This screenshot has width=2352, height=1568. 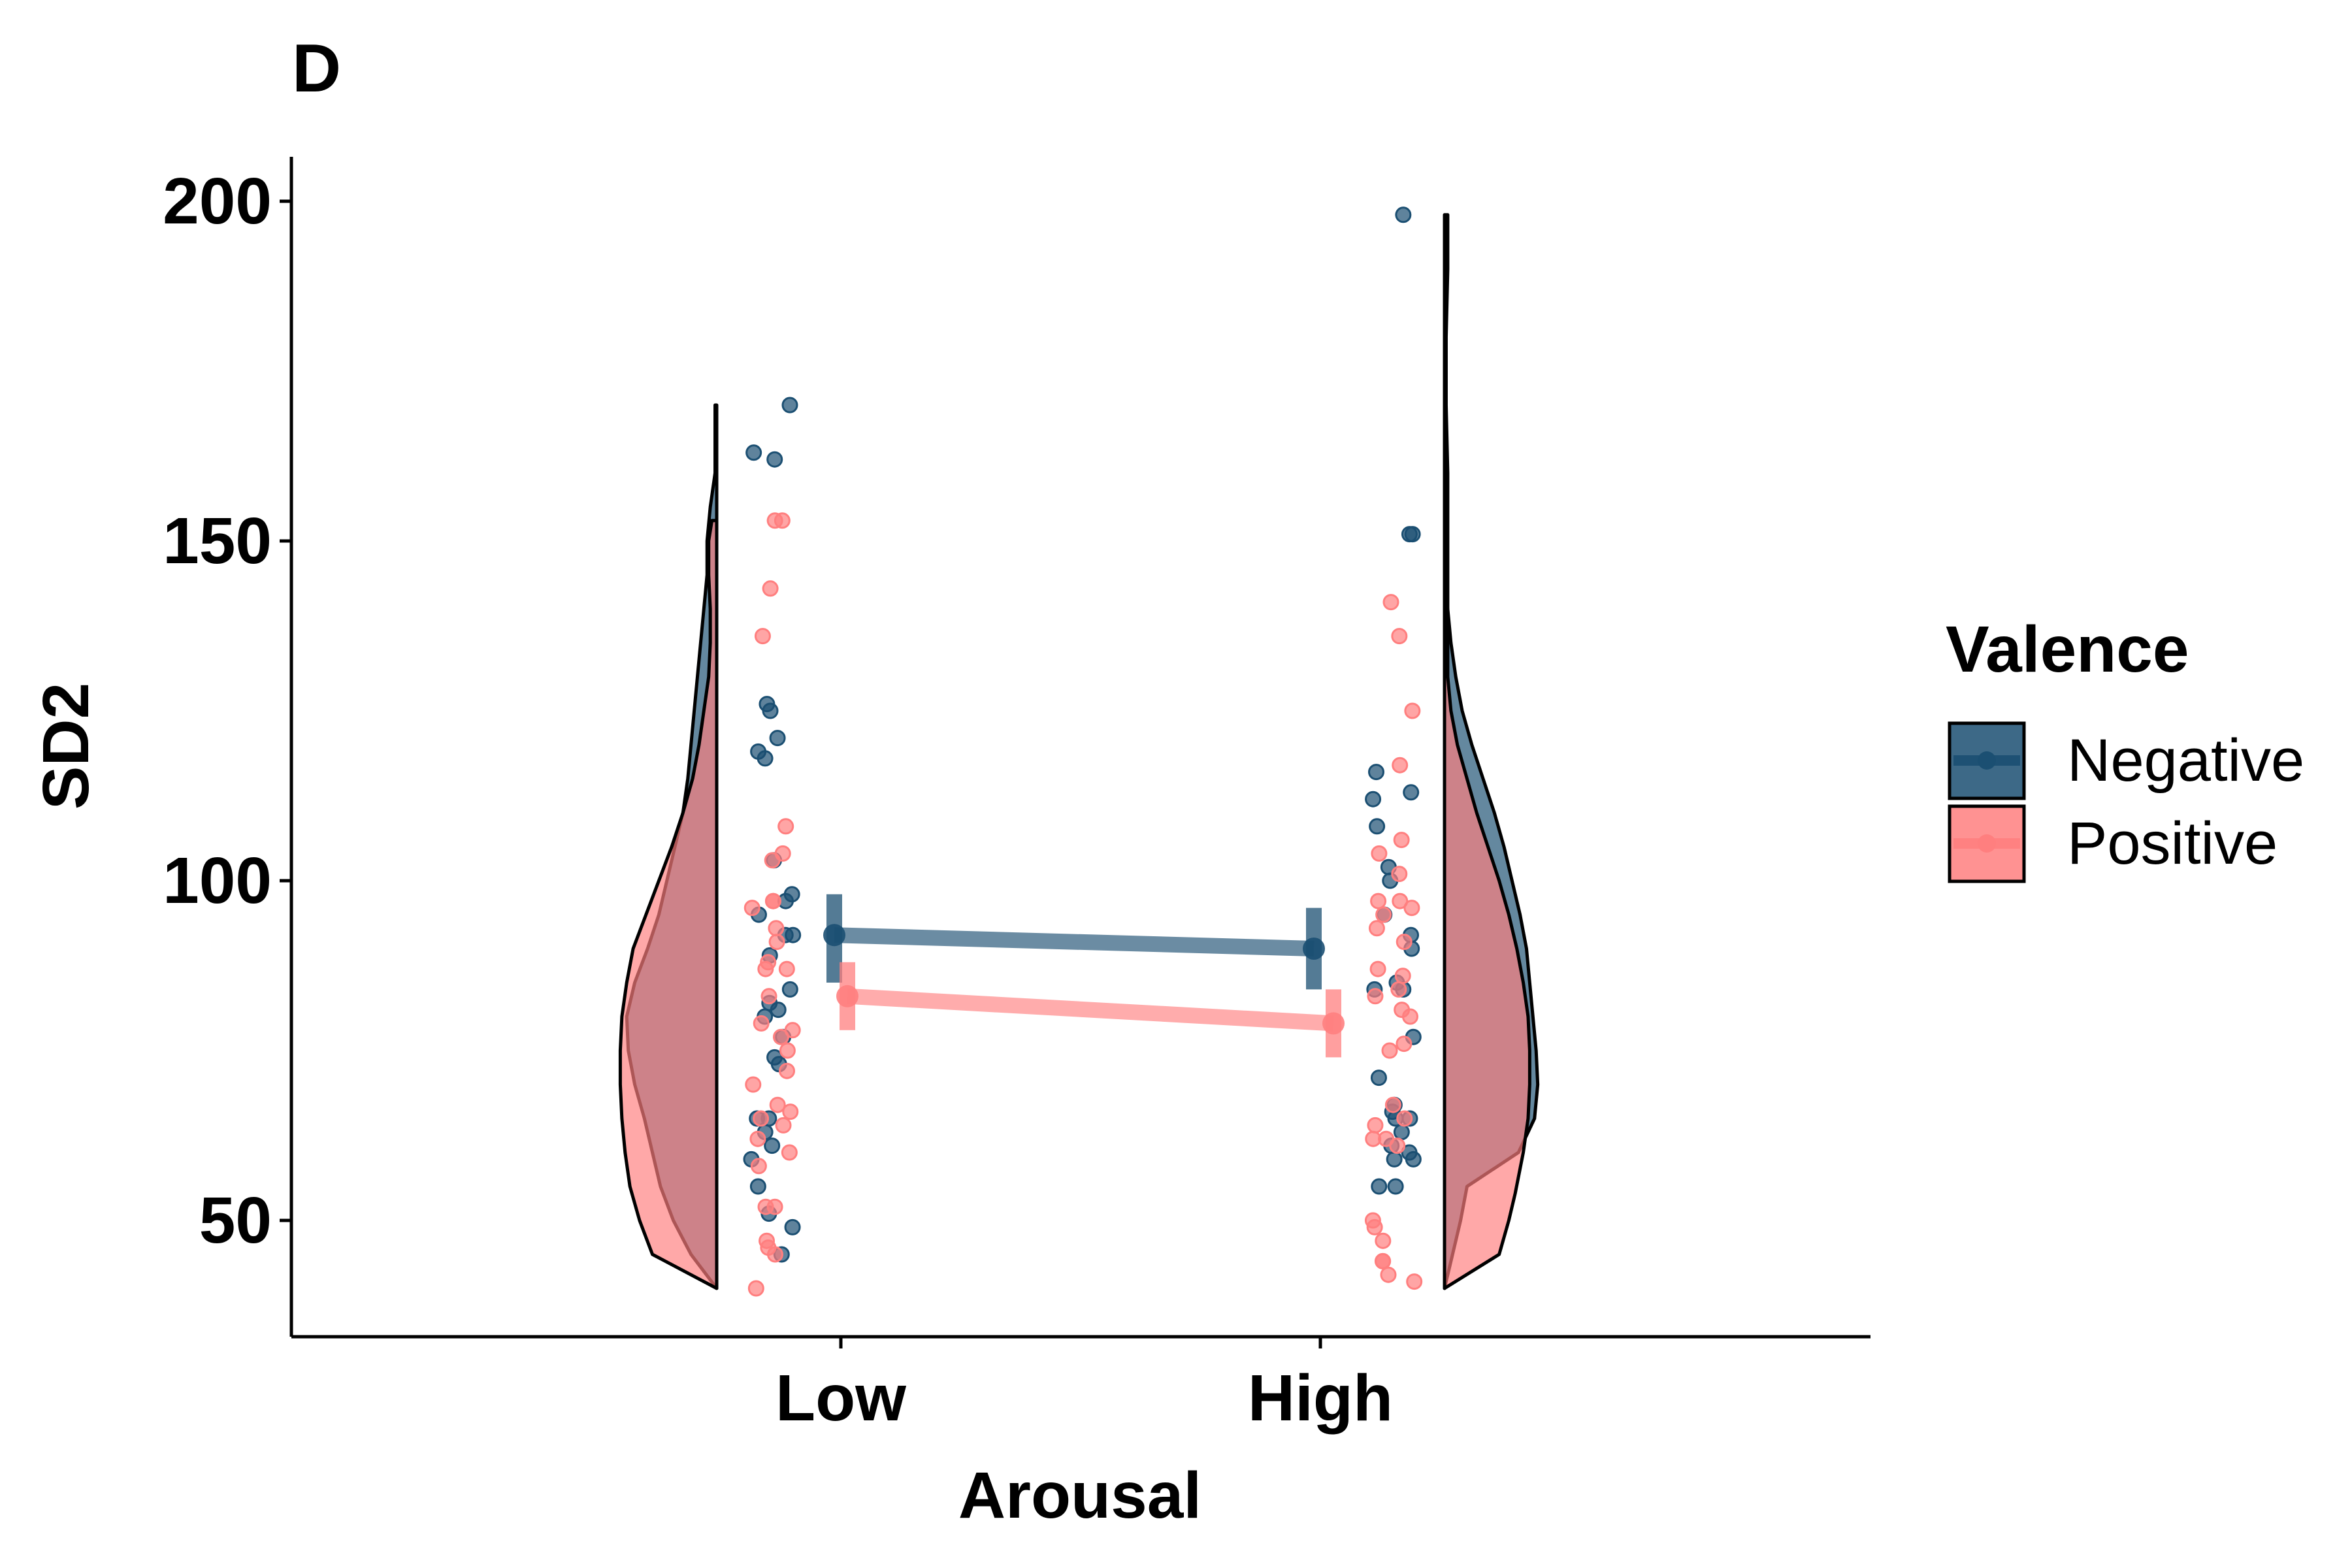 I want to click on legend: Valence Negative Positive, so click(x=2125, y=748).